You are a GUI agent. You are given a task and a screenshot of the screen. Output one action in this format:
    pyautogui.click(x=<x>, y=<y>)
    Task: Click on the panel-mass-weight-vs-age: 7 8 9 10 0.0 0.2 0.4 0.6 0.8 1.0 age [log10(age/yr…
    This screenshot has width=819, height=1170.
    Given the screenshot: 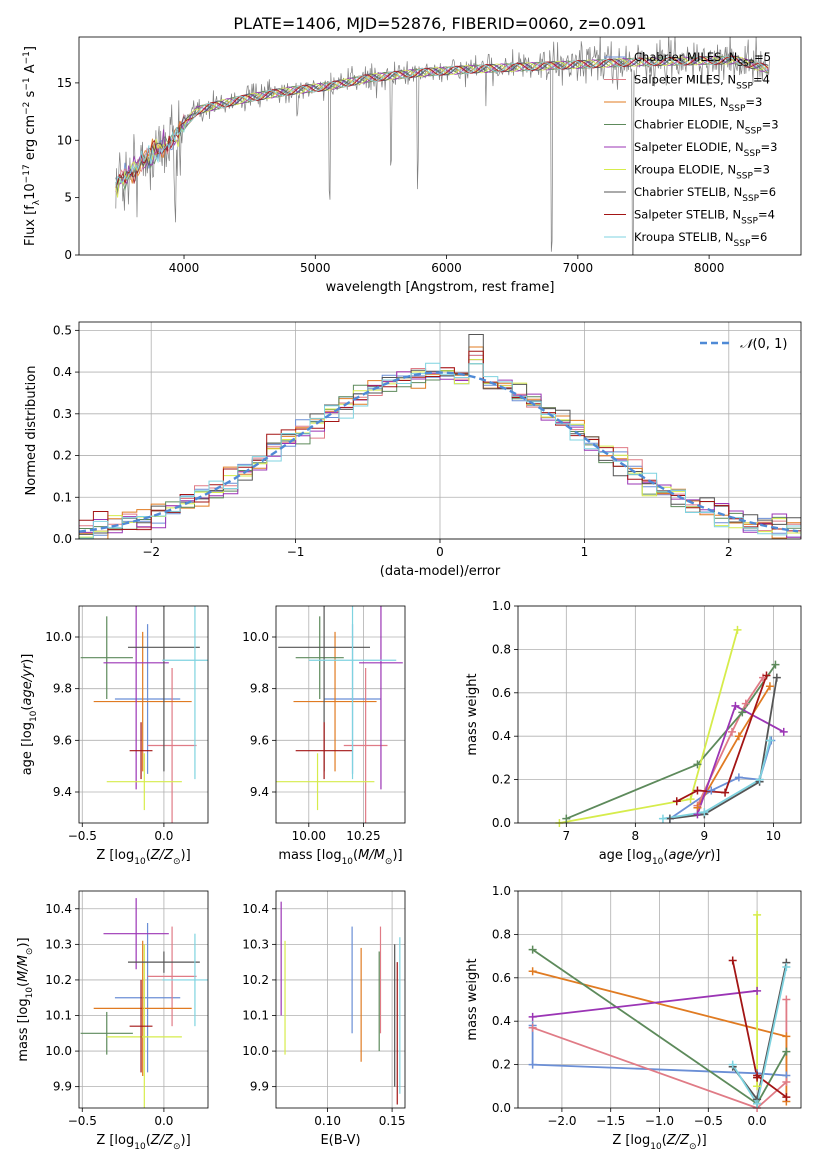 What is the action you would take?
    pyautogui.click(x=633, y=733)
    